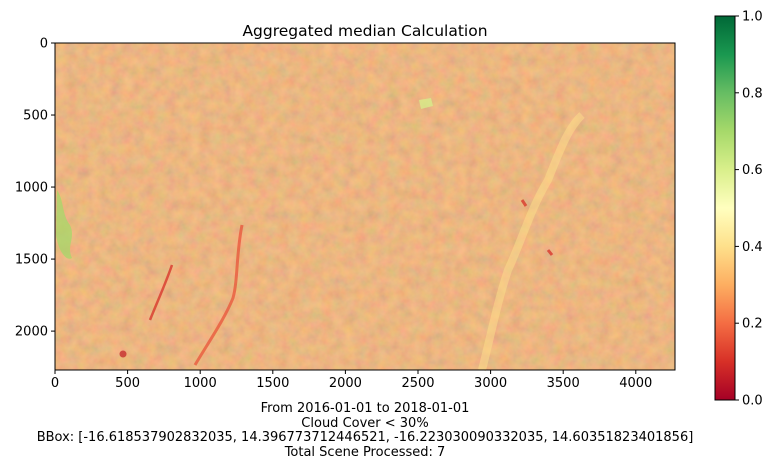 The image size is (775, 473). What do you see at coordinates (725, 208) in the screenshot?
I see `colorbar` at bounding box center [725, 208].